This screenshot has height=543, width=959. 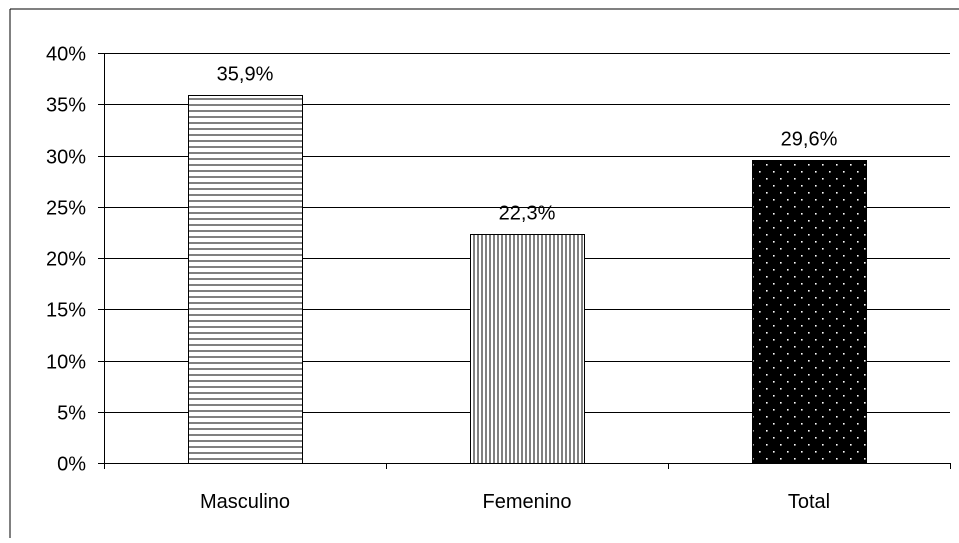 What do you see at coordinates (809, 312) in the screenshot?
I see `bar-total` at bounding box center [809, 312].